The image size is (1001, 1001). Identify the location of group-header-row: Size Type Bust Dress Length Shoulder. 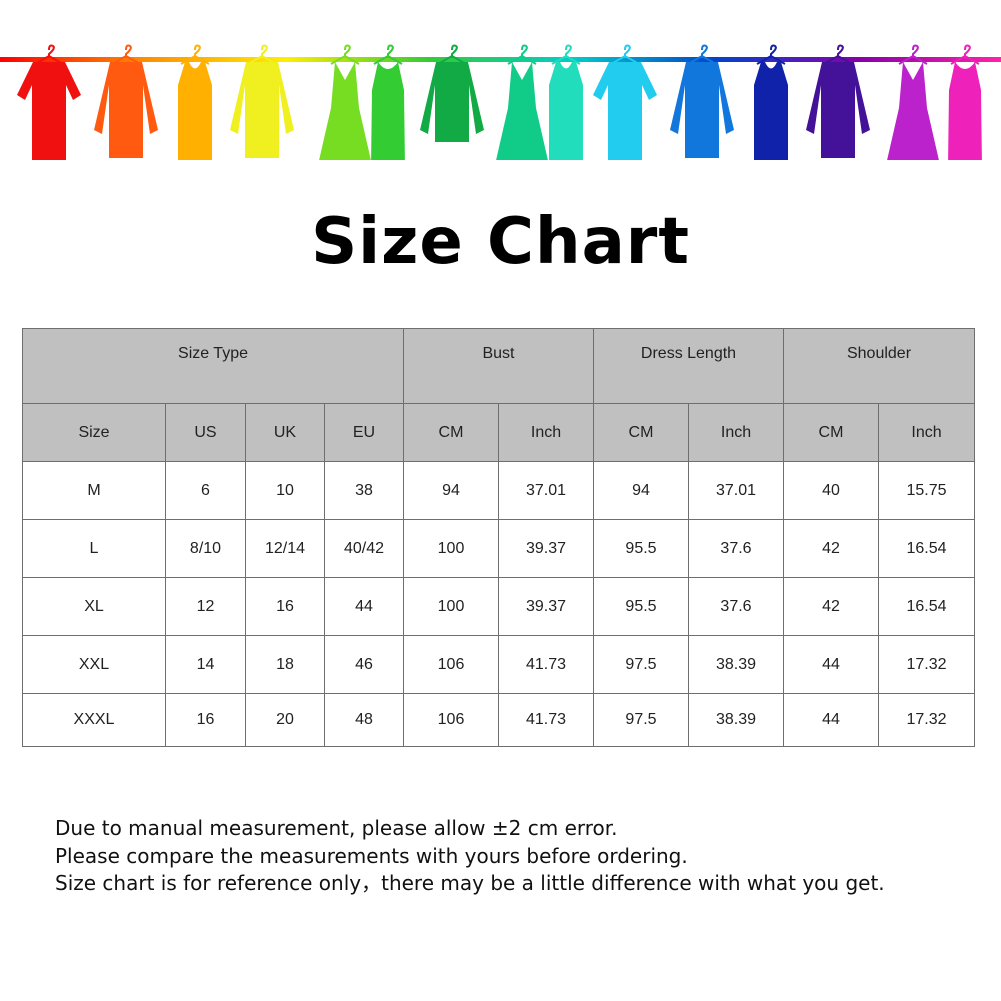
(498, 366).